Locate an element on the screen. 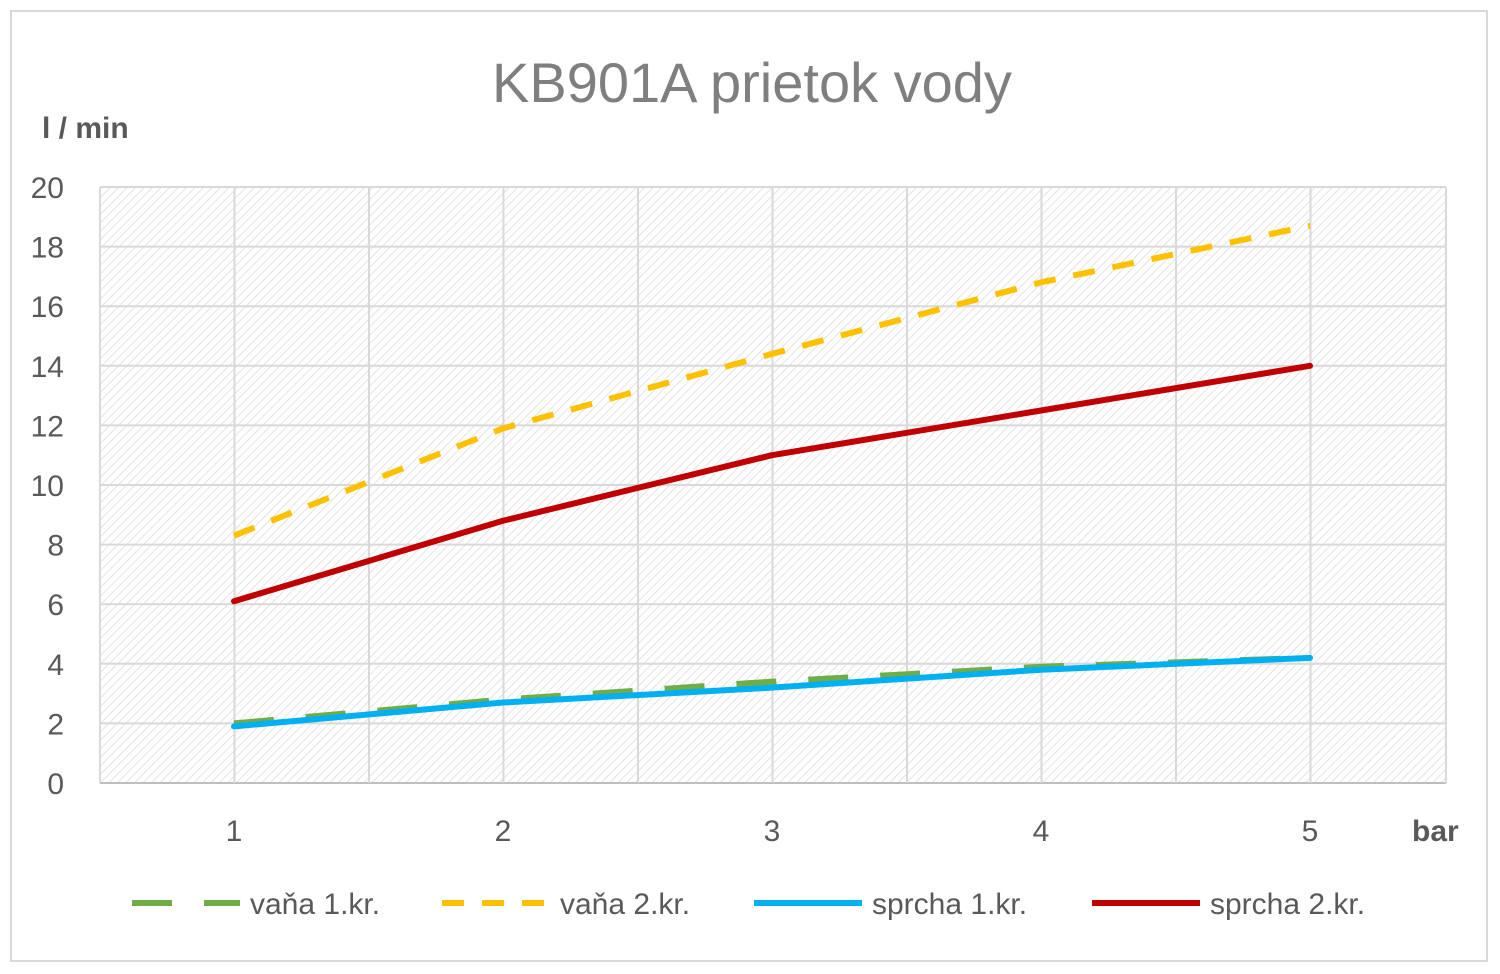 The width and height of the screenshot is (1500, 974). y-tick-label: 4 is located at coordinates (55, 665).